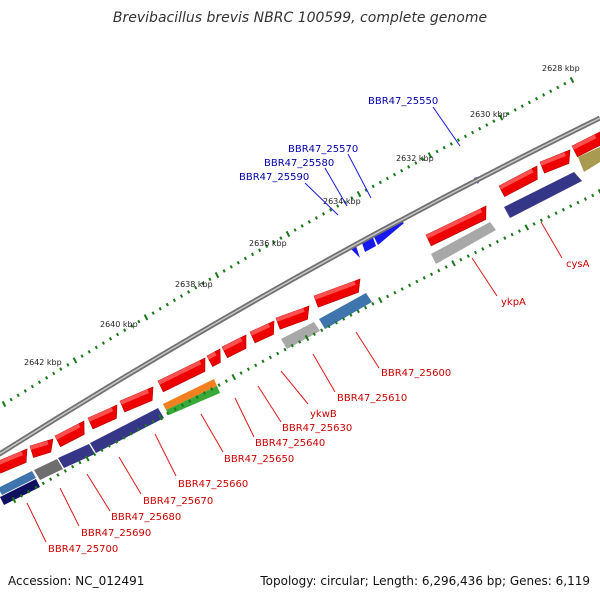  What do you see at coordinates (561, 68) in the screenshot?
I see `ruler-label-2628: 2628 kbp` at bounding box center [561, 68].